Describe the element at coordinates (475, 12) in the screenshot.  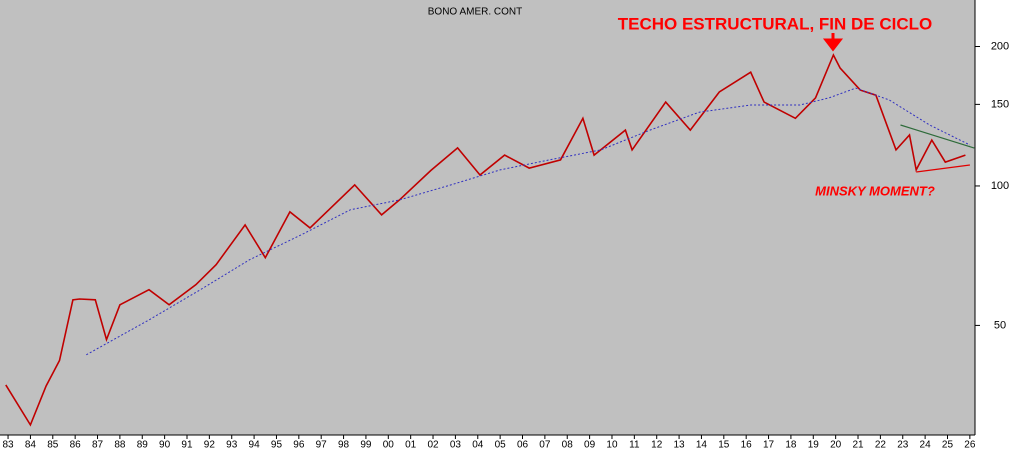
I see `chart-title: BONO AMER. CONT` at that location.